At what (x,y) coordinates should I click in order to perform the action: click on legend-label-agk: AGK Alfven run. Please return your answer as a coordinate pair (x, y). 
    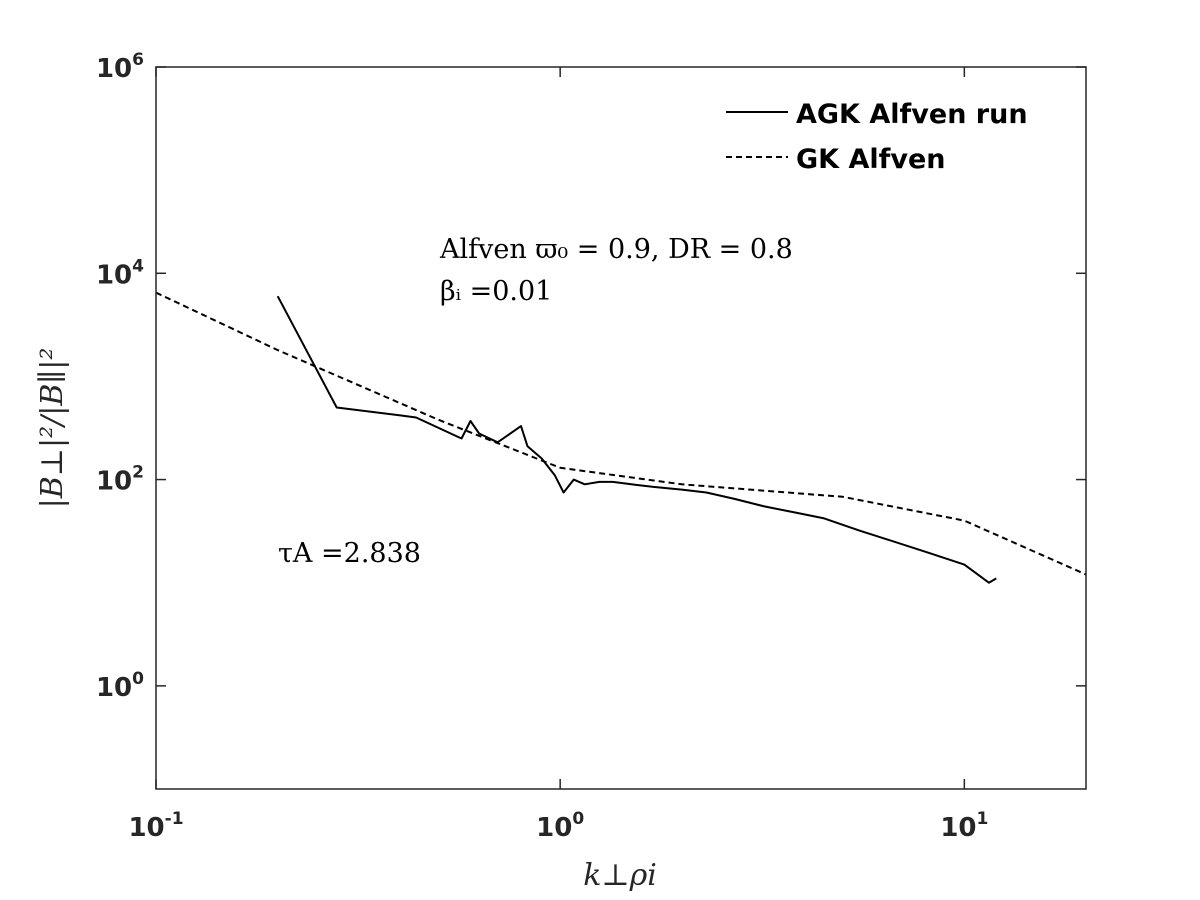
    Looking at the image, I should click on (912, 114).